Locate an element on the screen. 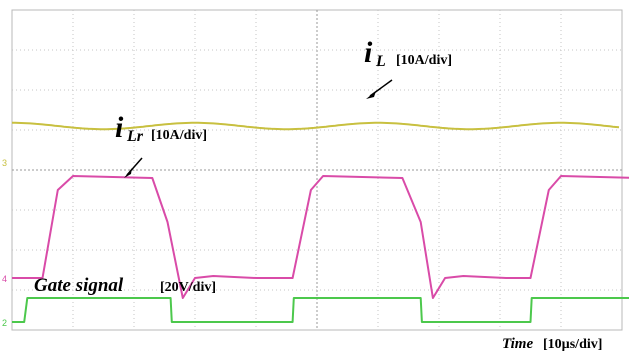 The height and width of the screenshot is (354, 629). series-label-il: i L [10A/div] is located at coordinates (408, 53).